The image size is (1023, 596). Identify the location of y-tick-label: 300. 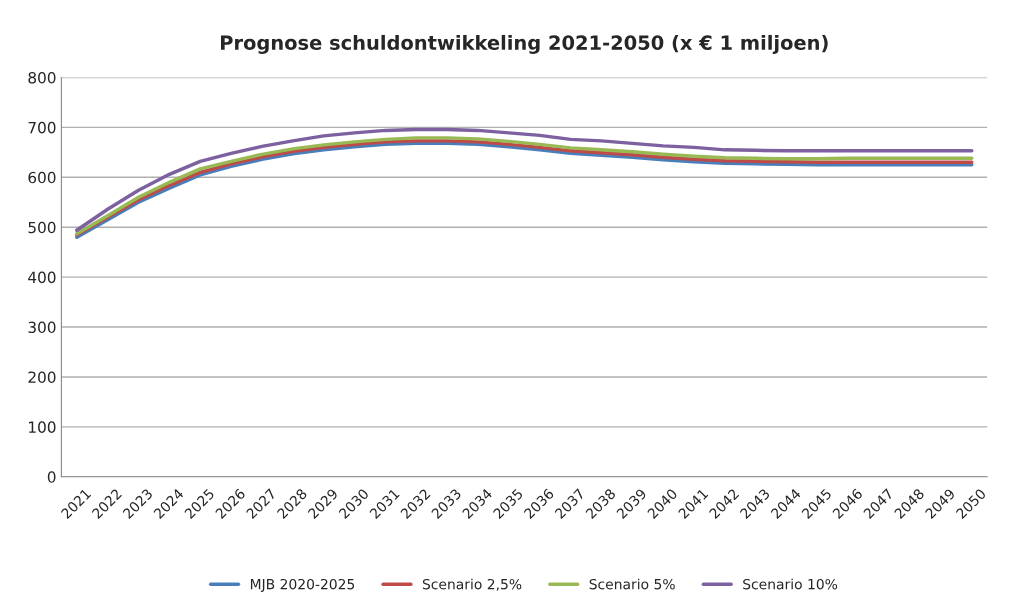
(42, 327).